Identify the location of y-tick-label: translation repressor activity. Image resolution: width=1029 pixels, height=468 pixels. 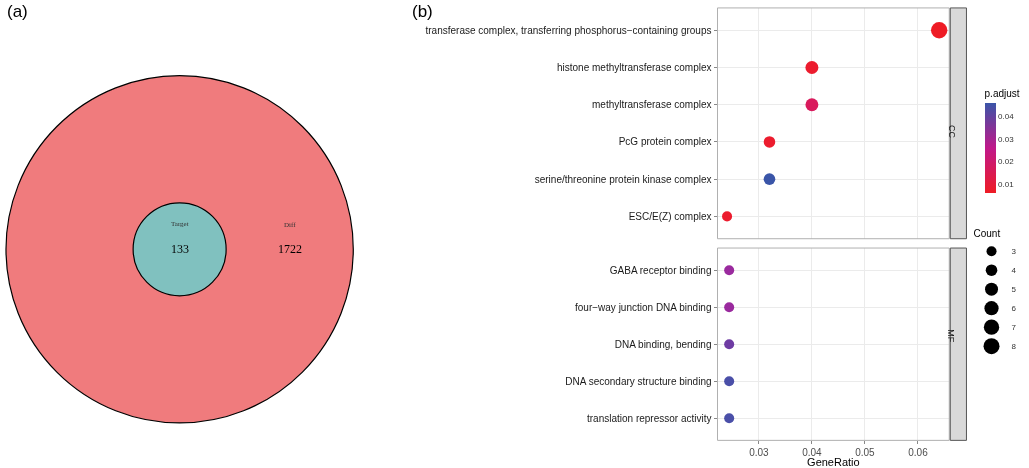
(649, 418).